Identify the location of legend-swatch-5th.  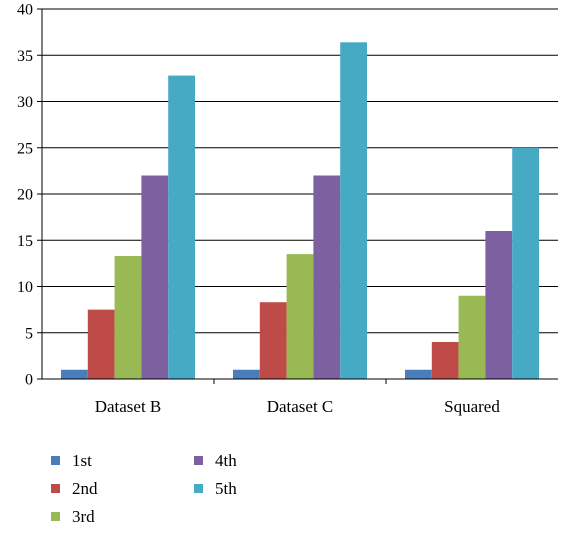
(198, 488).